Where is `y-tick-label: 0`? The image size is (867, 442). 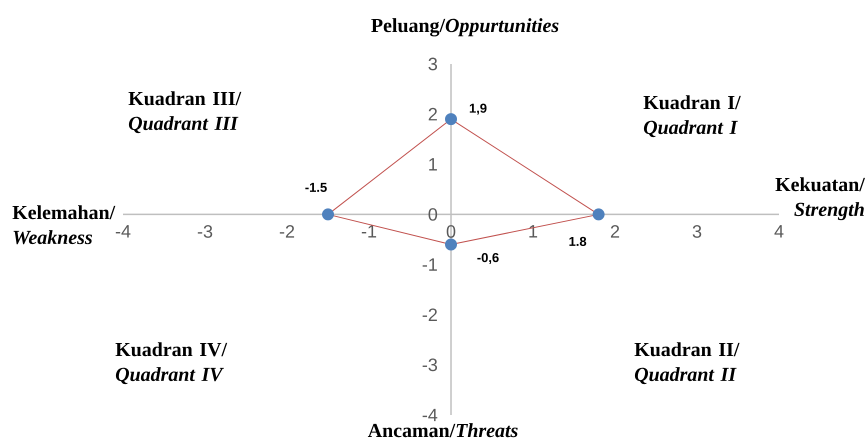 y-tick-label: 0 is located at coordinates (433, 214).